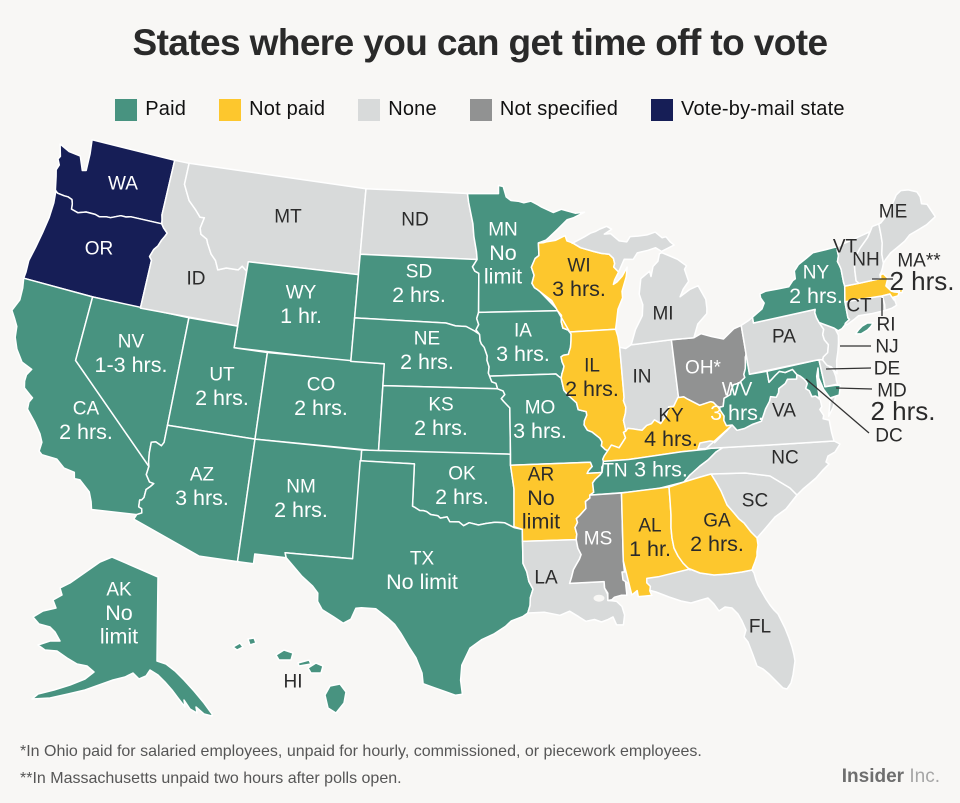 This screenshot has width=960, height=803. What do you see at coordinates (131, 342) in the screenshot?
I see `svg-text: NV` at bounding box center [131, 342].